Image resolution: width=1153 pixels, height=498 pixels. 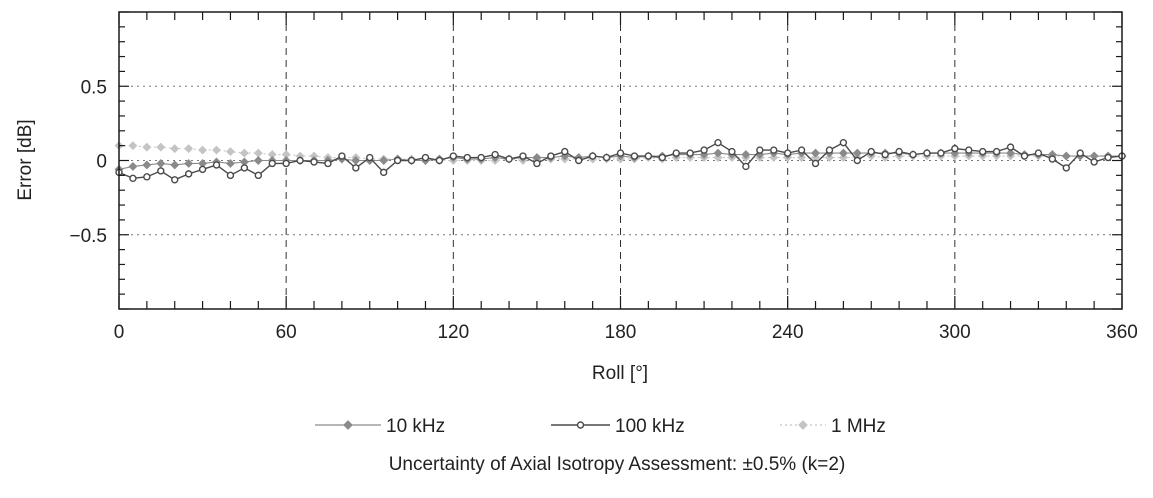 What do you see at coordinates (94, 87) in the screenshot?
I see `y-tick-label: 0.5` at bounding box center [94, 87].